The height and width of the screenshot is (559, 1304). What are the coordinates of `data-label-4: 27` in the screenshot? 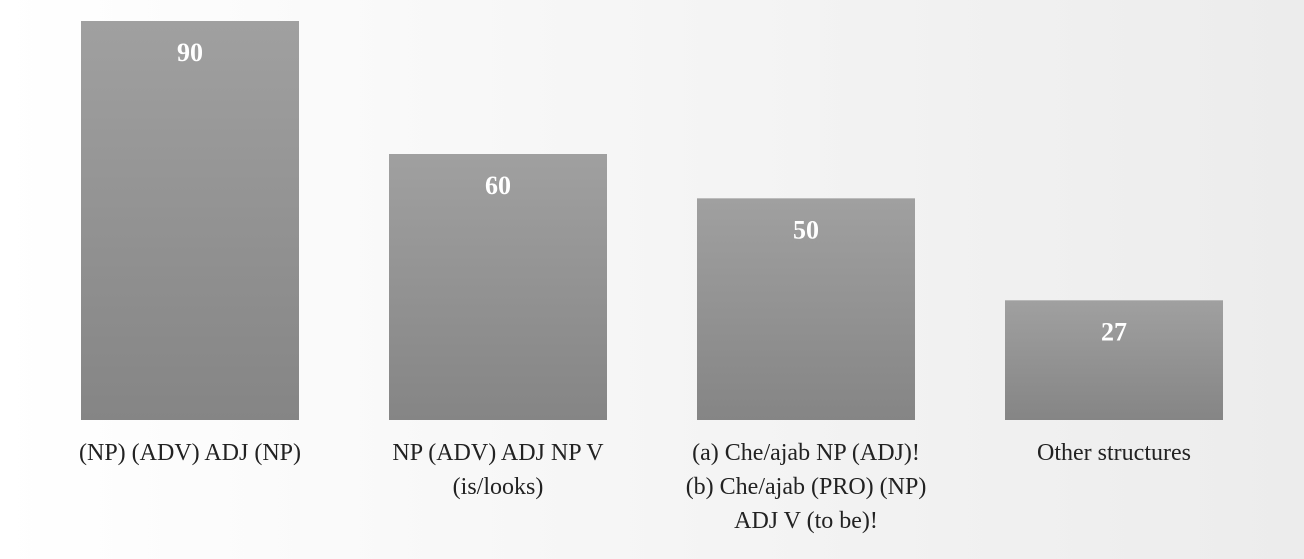 It's located at (1114, 331).